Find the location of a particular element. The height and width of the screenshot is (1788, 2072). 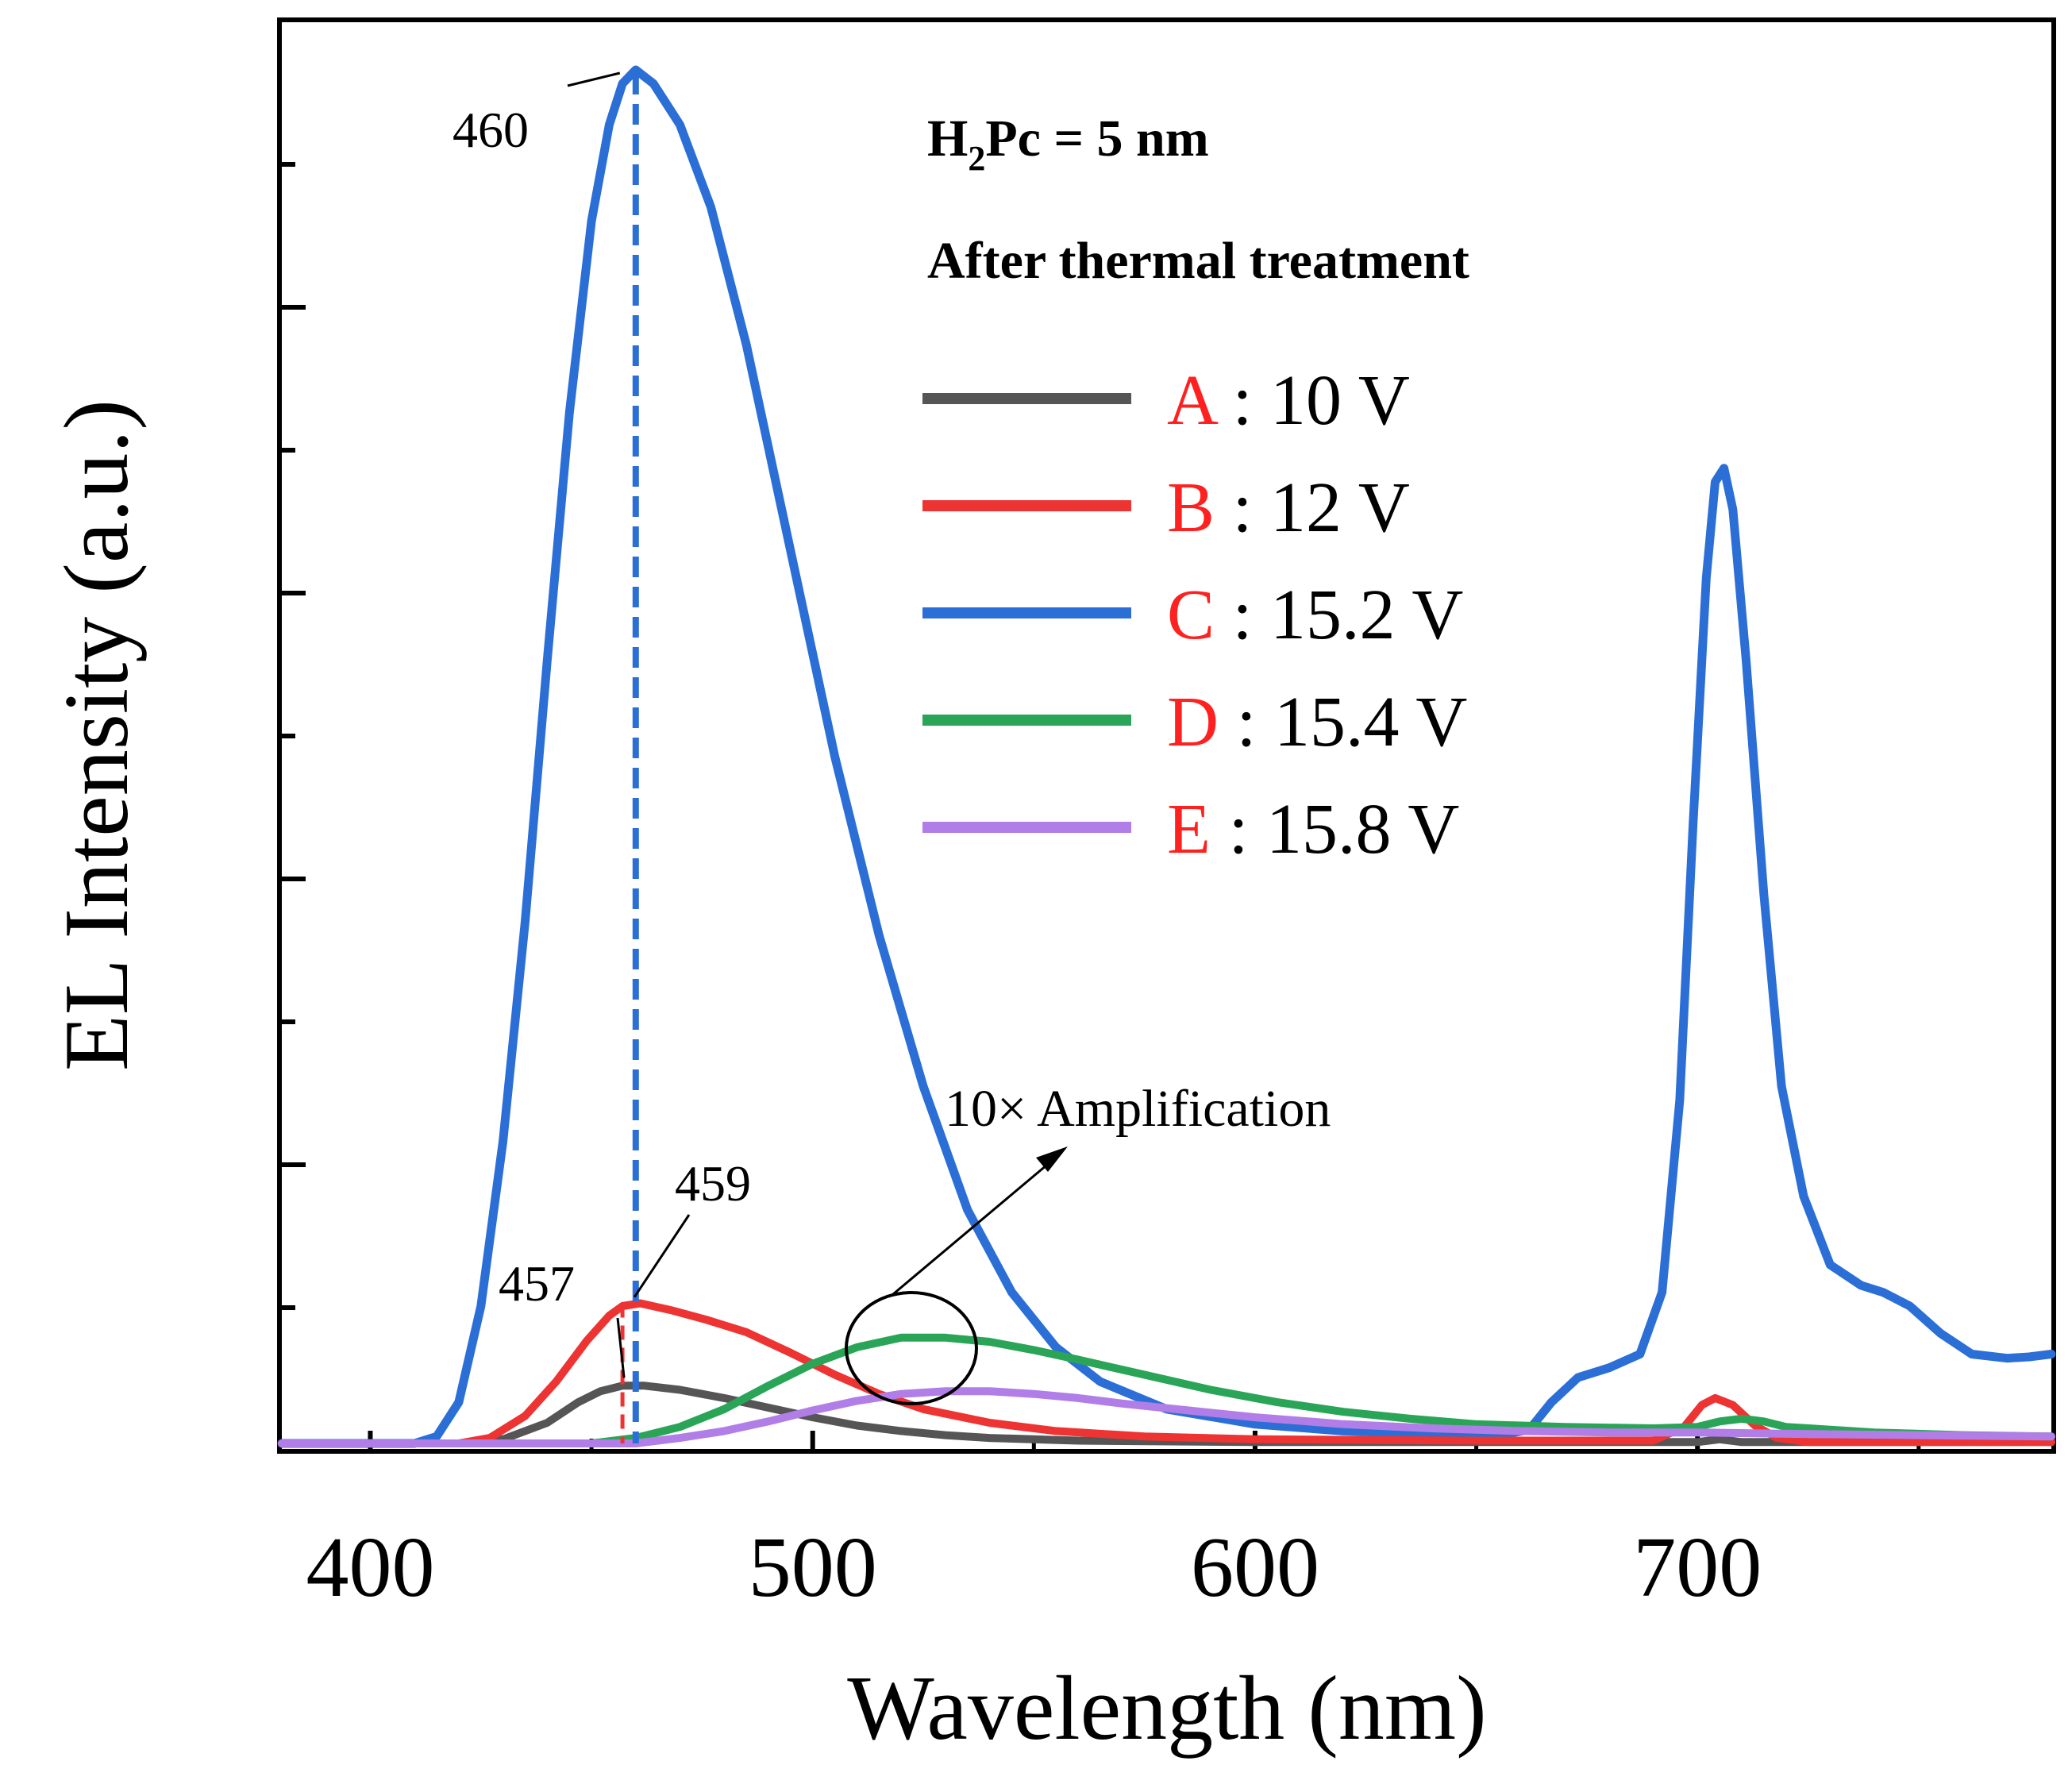

series-line-d is located at coordinates (1166, 1390).